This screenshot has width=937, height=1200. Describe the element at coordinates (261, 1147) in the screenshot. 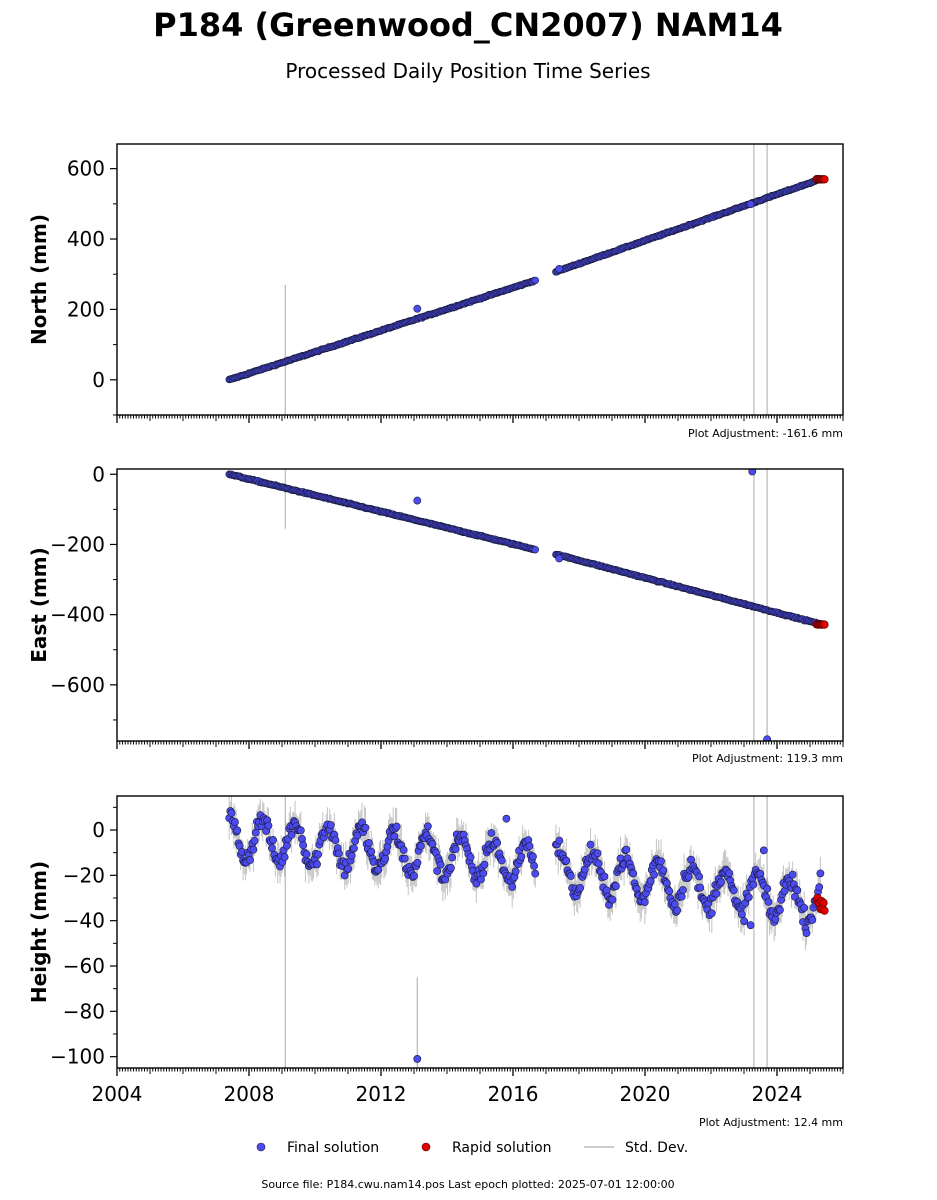

I see `legend-final-marker` at that location.